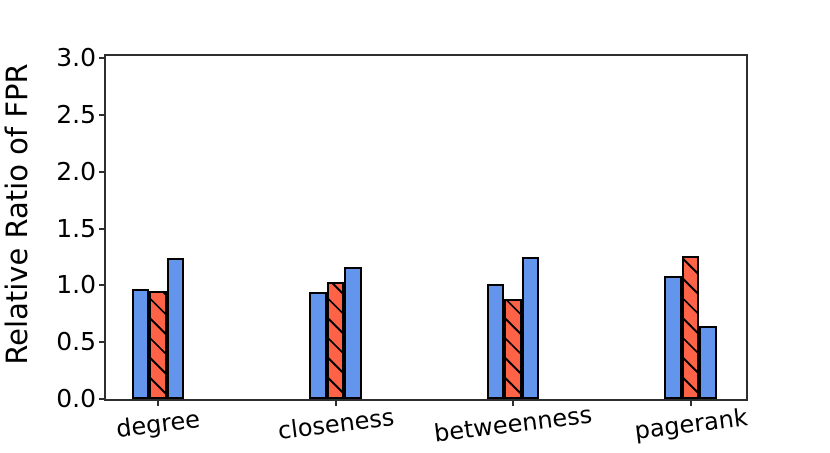 The width and height of the screenshot is (830, 453). Describe the element at coordinates (513, 349) in the screenshot. I see `bar-betweenness-red-hatched-bar` at that location.